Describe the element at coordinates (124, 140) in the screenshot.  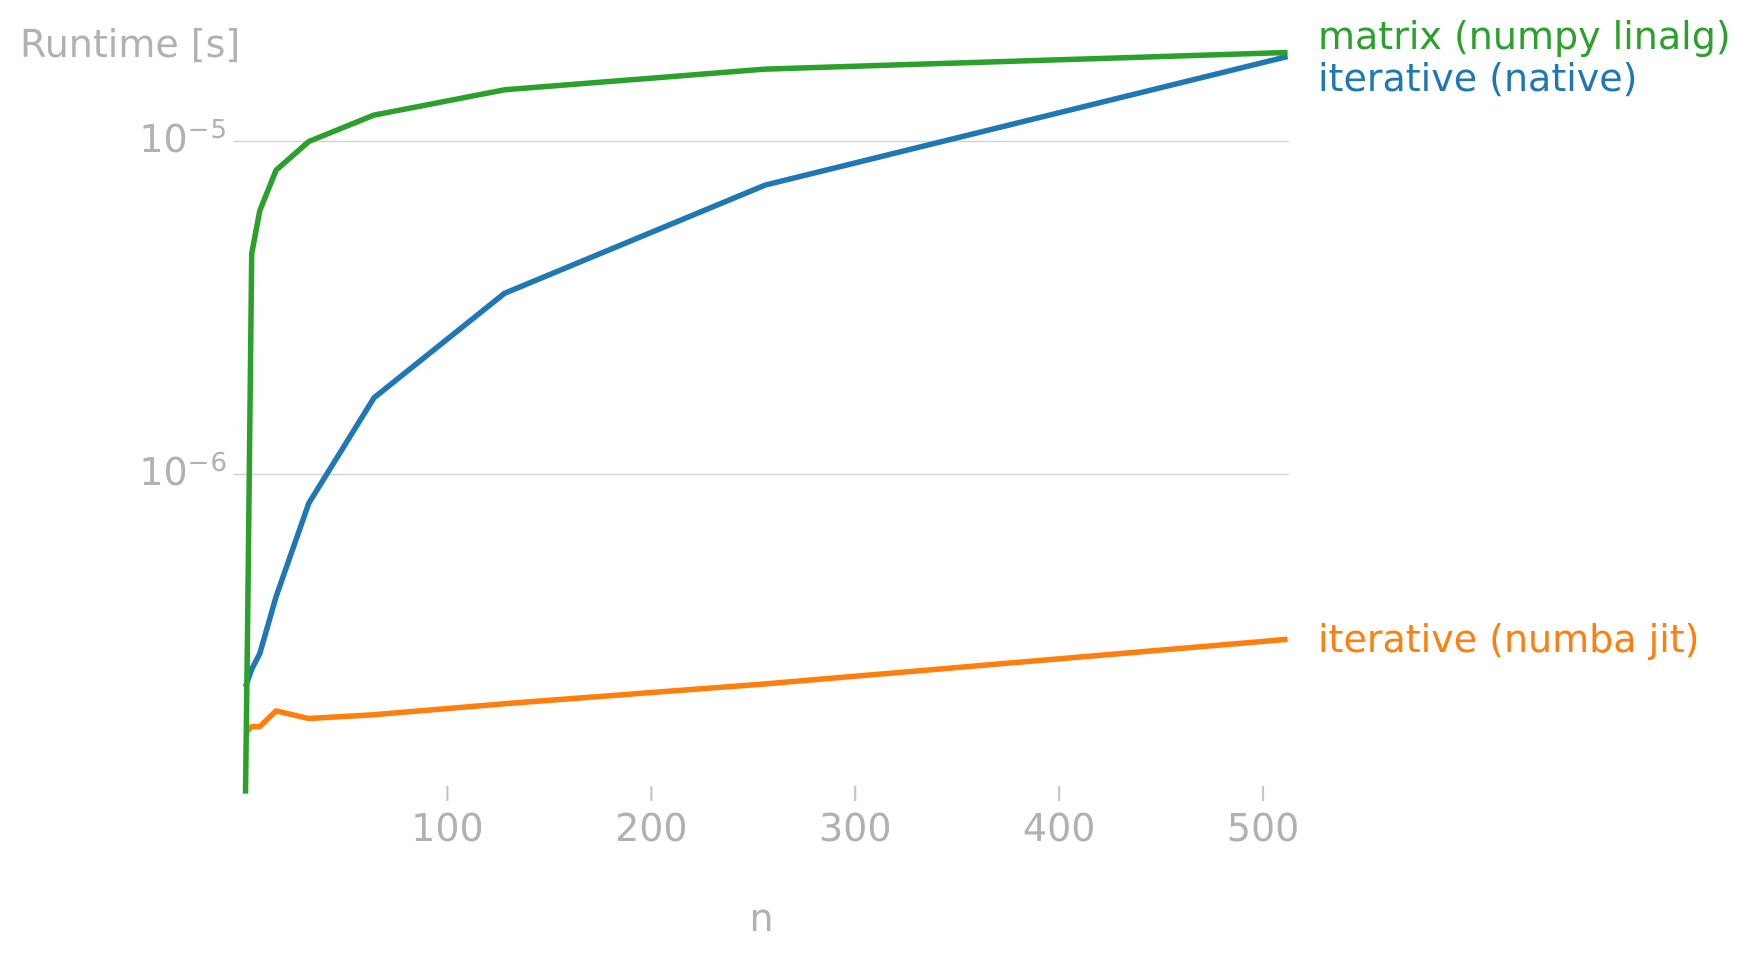
I see `y-tick-label: 10−5` at that location.